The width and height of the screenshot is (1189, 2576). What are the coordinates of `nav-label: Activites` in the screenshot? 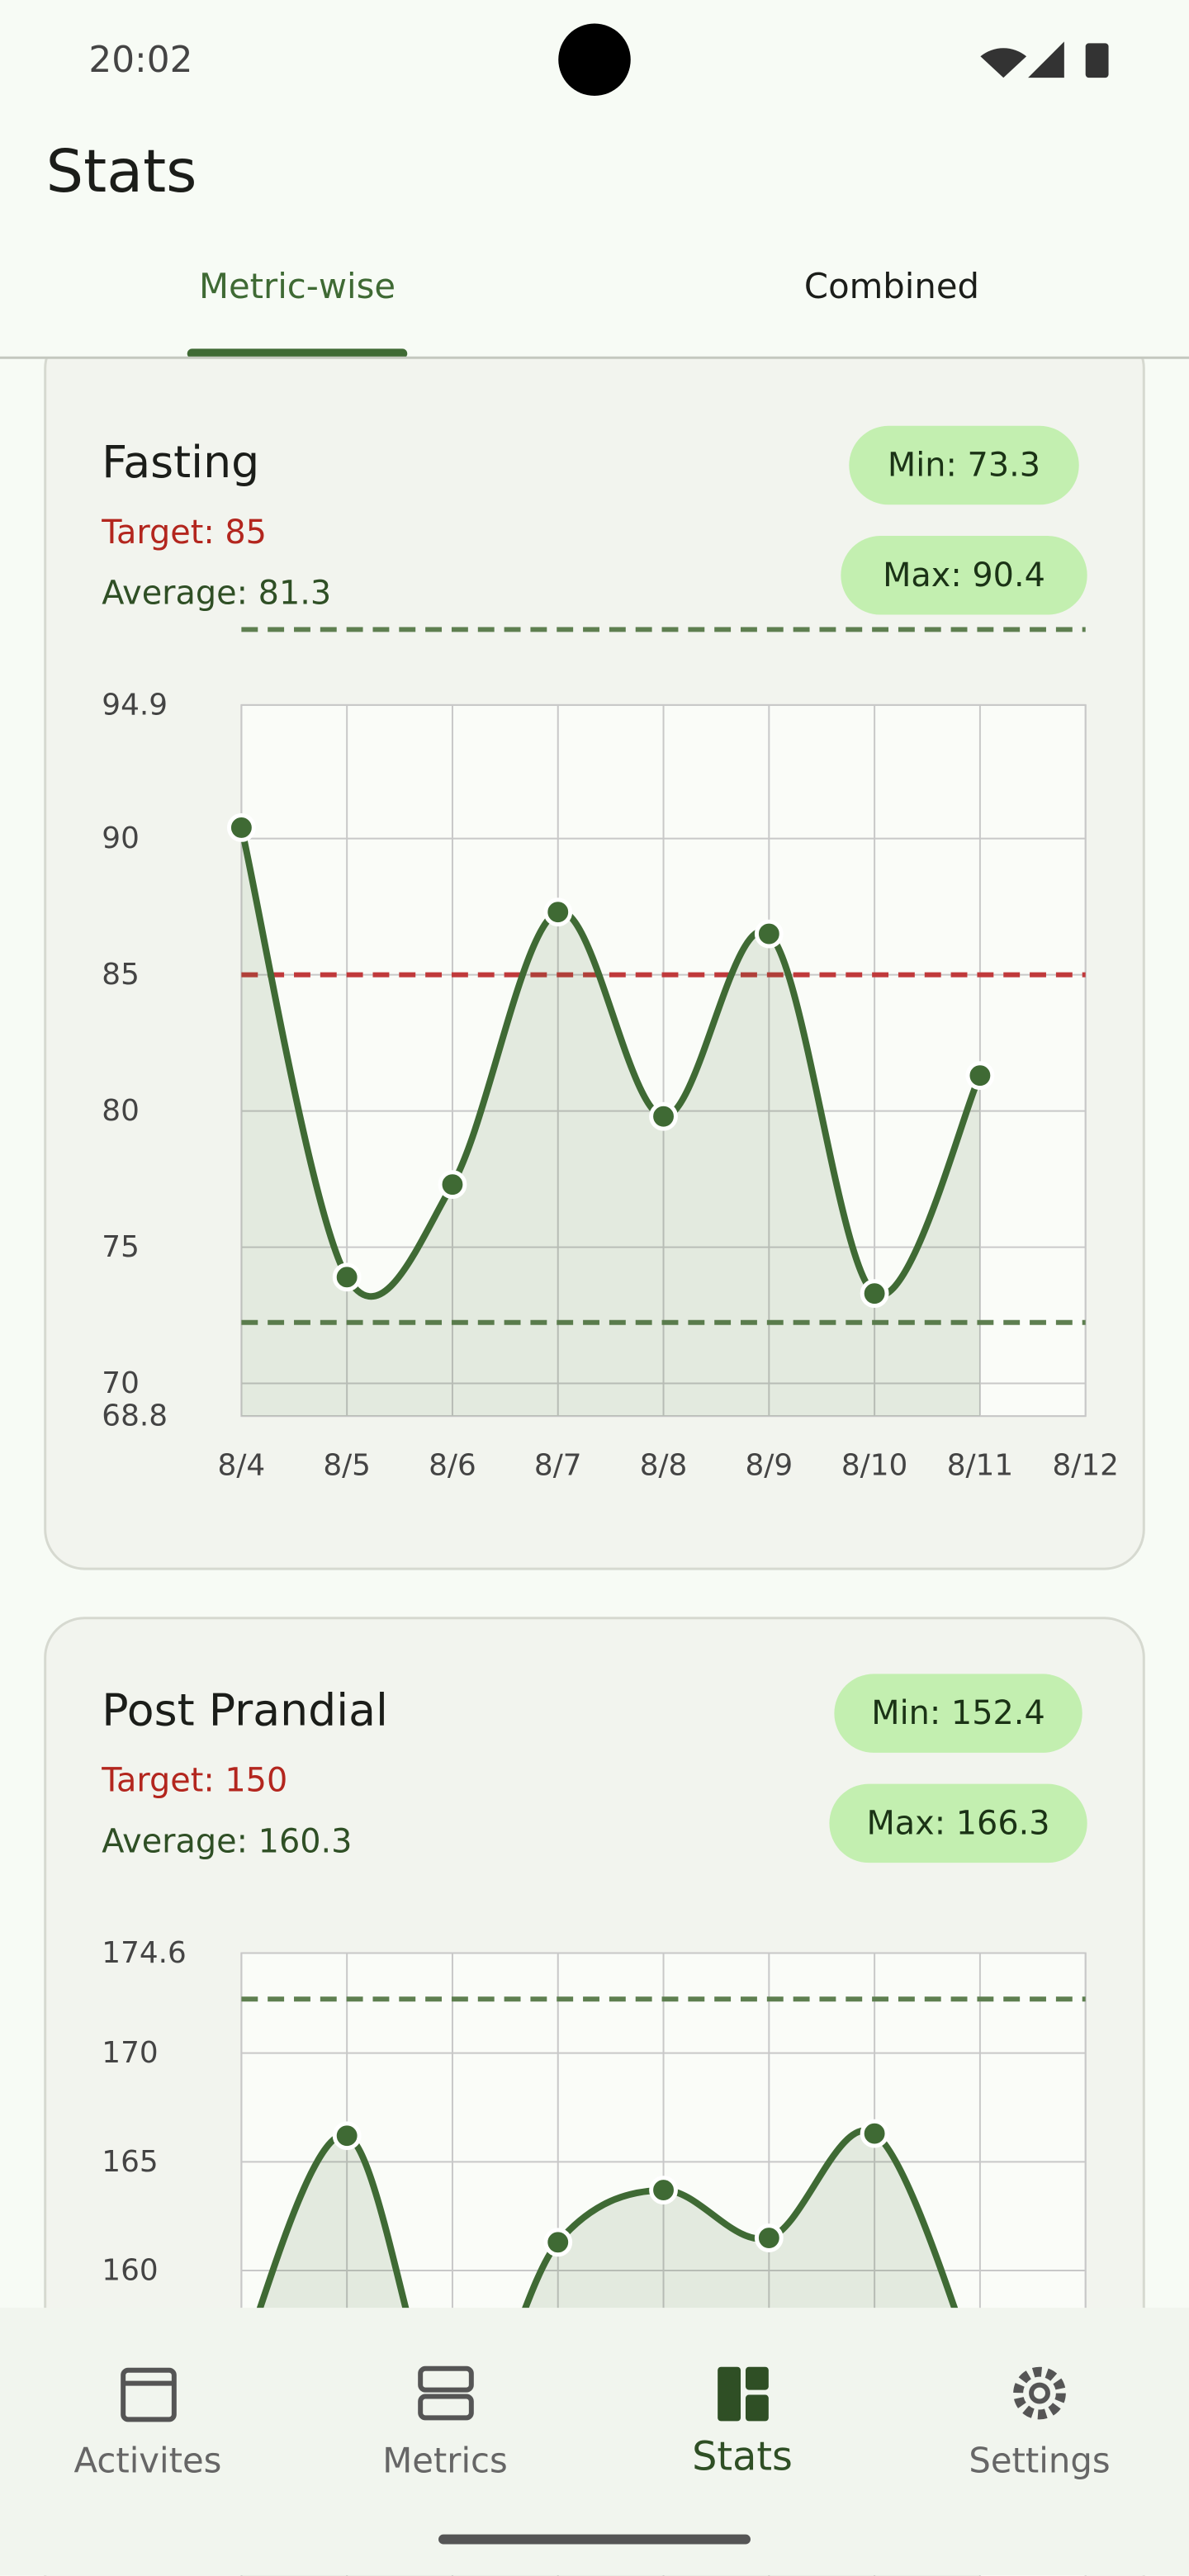 It's located at (148, 2461).